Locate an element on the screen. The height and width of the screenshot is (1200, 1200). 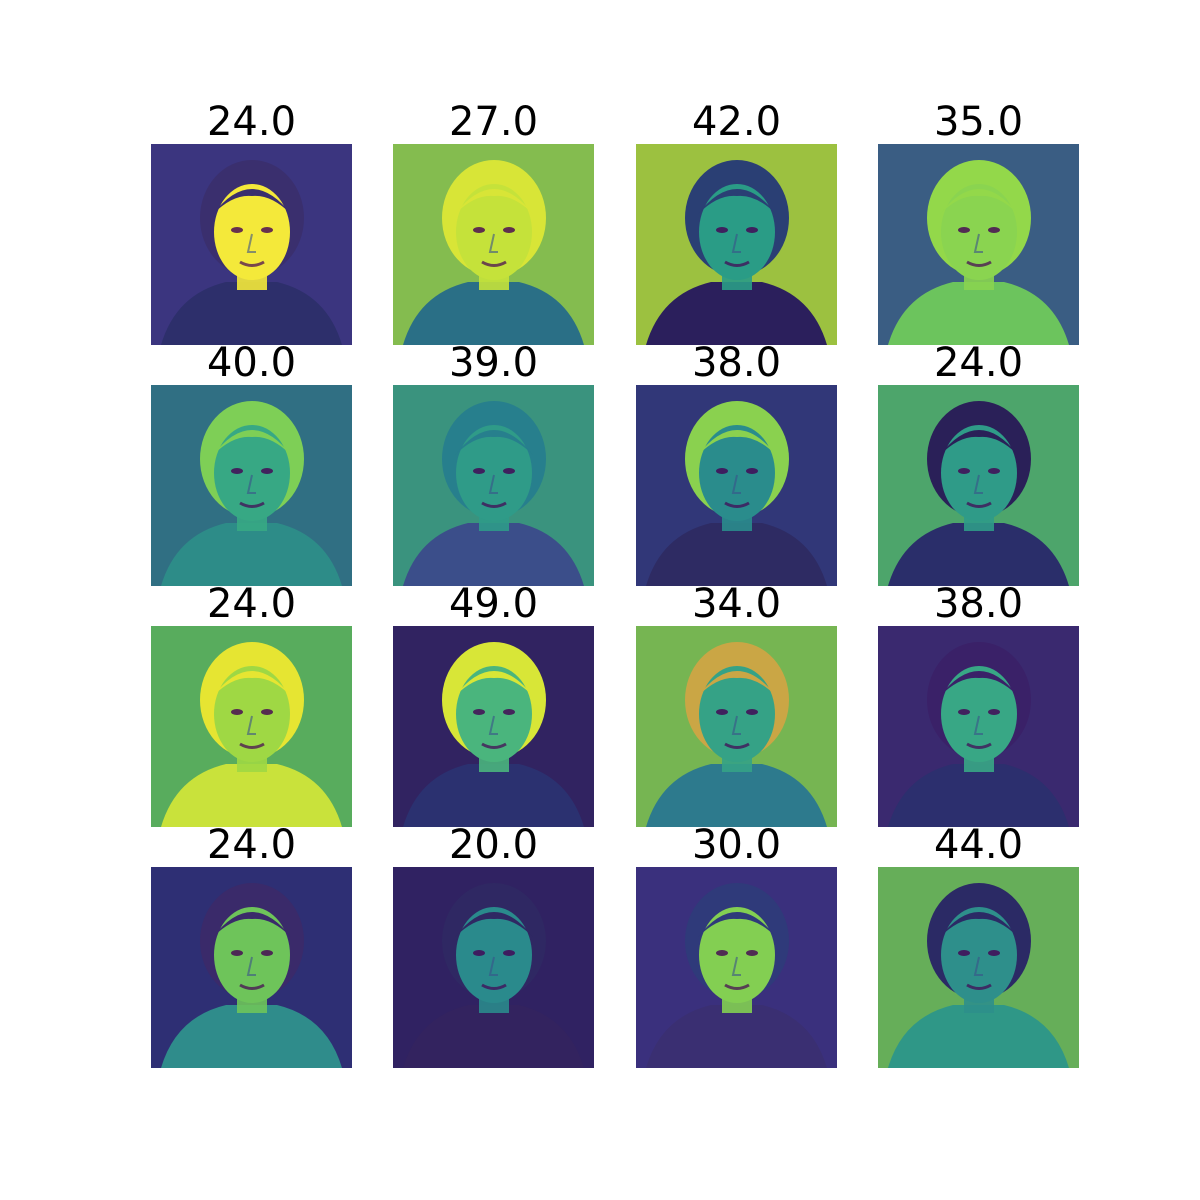
panel-age-label: 44.0 is located at coordinates (978, 845).